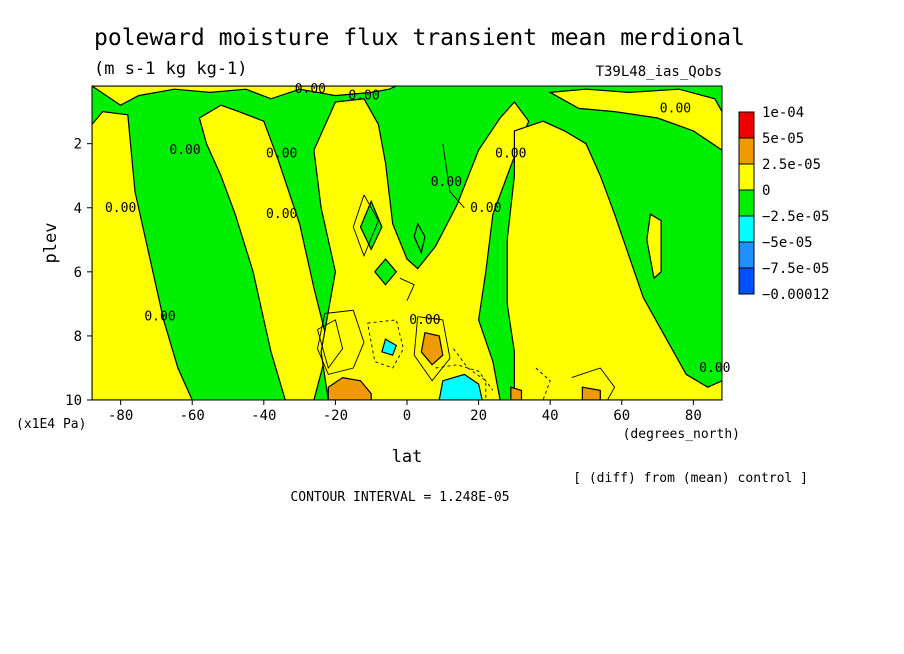 The height and width of the screenshot is (654, 904). I want to click on y-axis-label: plev, so click(51, 243).